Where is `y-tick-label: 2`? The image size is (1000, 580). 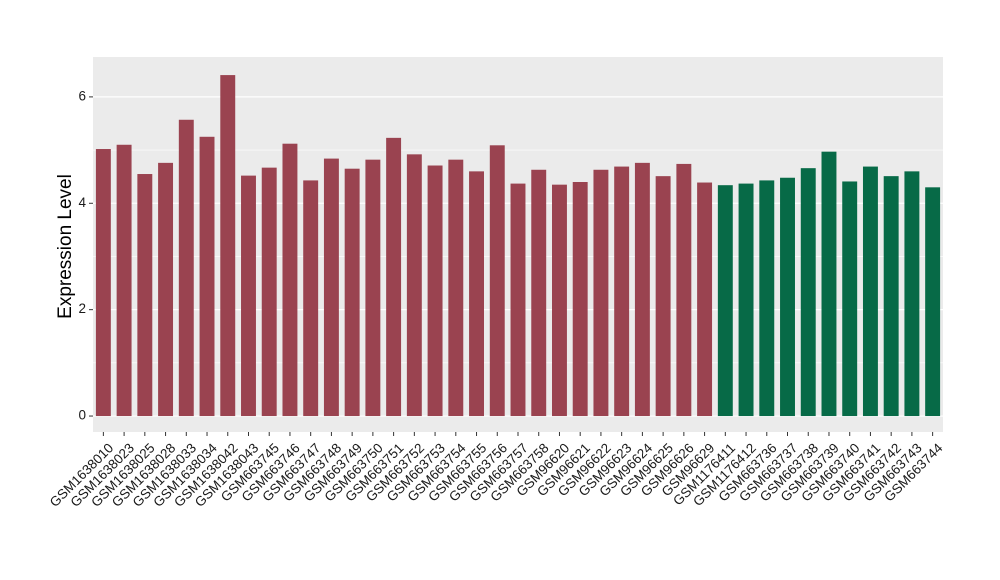
y-tick-label: 2 is located at coordinates (82, 308).